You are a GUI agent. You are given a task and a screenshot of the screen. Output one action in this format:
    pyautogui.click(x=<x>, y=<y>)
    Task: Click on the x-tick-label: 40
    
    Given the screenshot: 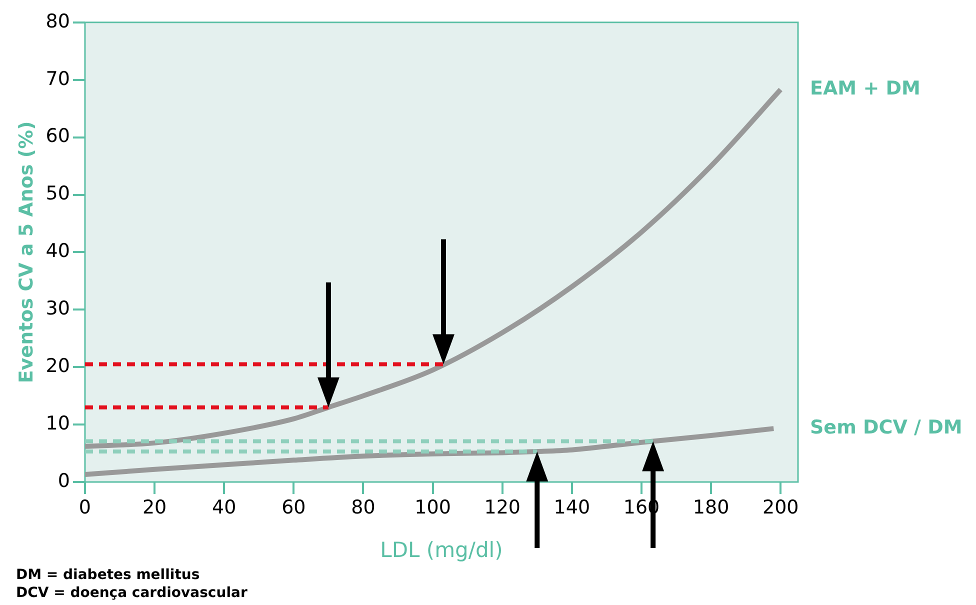 What is the action you would take?
    pyautogui.click(x=224, y=507)
    